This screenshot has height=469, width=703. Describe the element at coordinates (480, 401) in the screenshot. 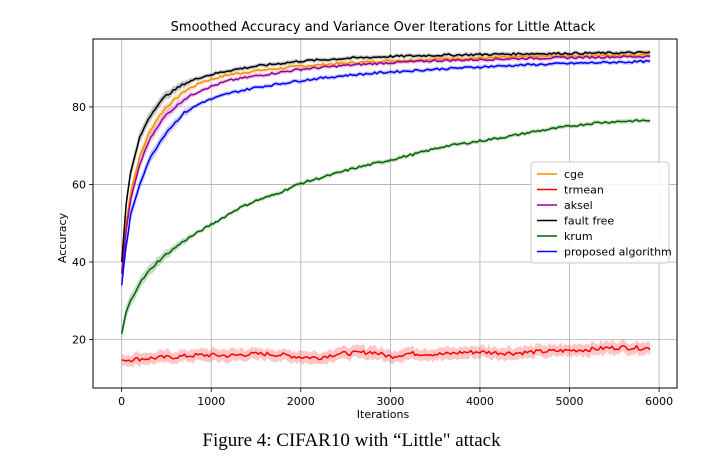

I see `x-tick-label: 4000` at that location.